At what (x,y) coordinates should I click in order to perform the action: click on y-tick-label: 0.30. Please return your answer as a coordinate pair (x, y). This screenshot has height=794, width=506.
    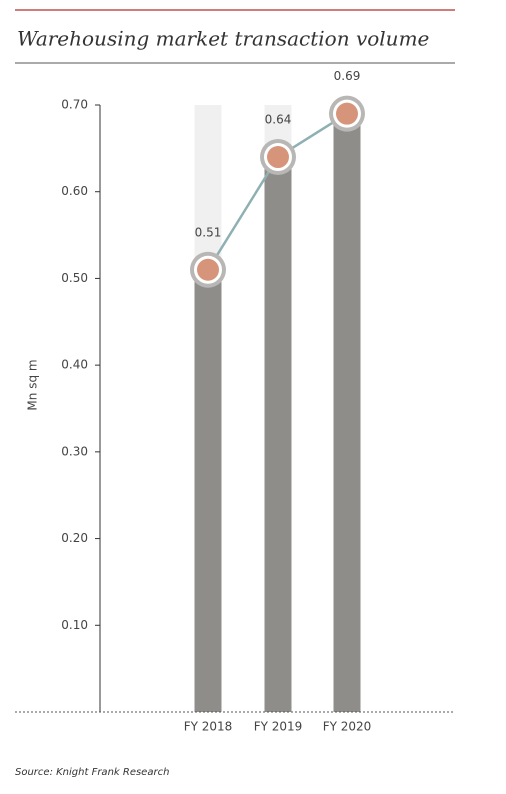
    Looking at the image, I should click on (74, 451).